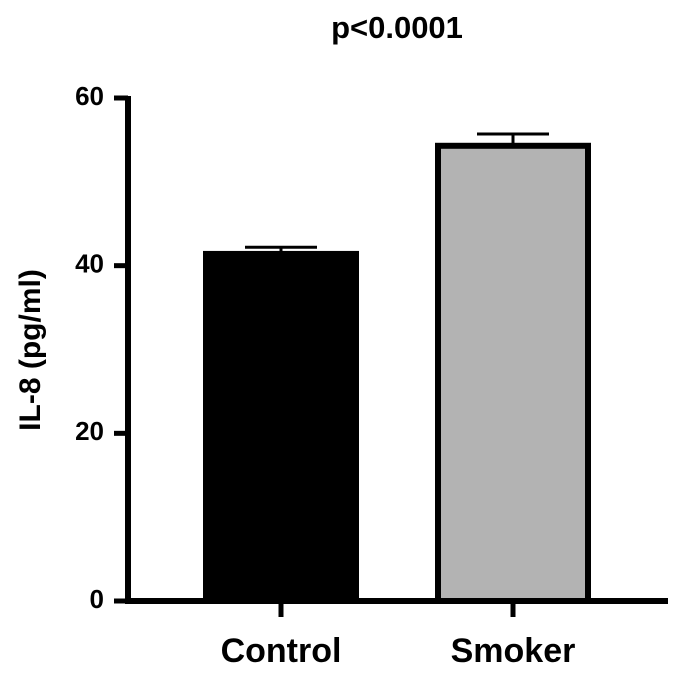  Describe the element at coordinates (30, 350) in the screenshot. I see `y-axis-label: IL-8 (pg/ml)` at that location.